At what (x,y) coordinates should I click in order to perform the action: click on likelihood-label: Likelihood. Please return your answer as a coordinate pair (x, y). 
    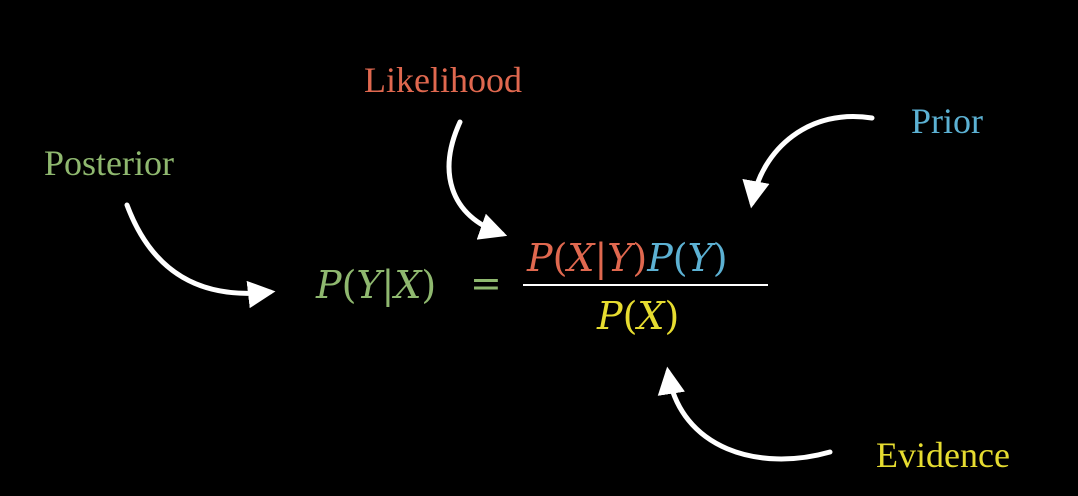
    Looking at the image, I should click on (443, 80).